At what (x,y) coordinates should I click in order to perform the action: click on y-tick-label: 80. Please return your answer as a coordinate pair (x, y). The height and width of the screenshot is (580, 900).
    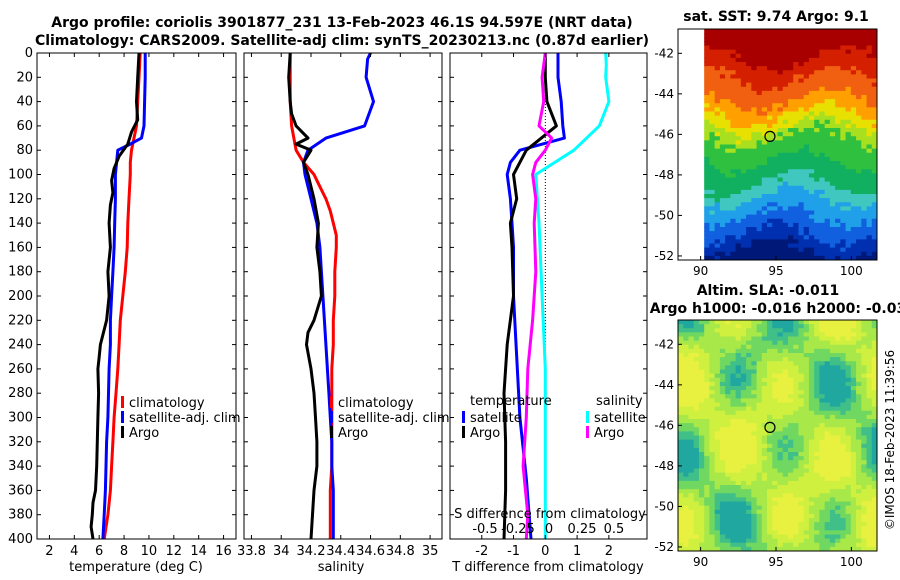
    Looking at the image, I should click on (24, 150).